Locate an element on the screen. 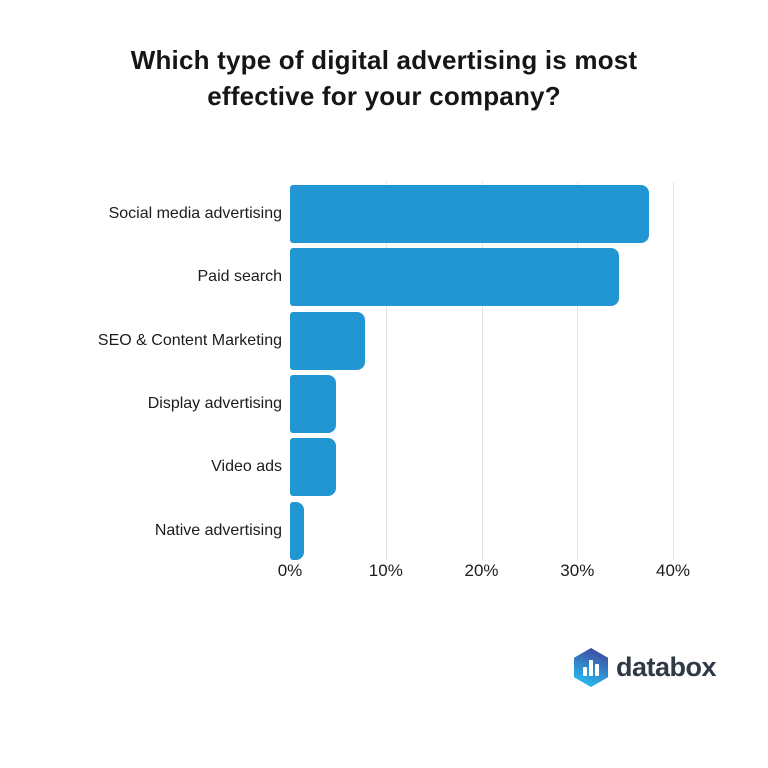 This screenshot has width=768, height=768. category-label: Native advertising is located at coordinates (218, 530).